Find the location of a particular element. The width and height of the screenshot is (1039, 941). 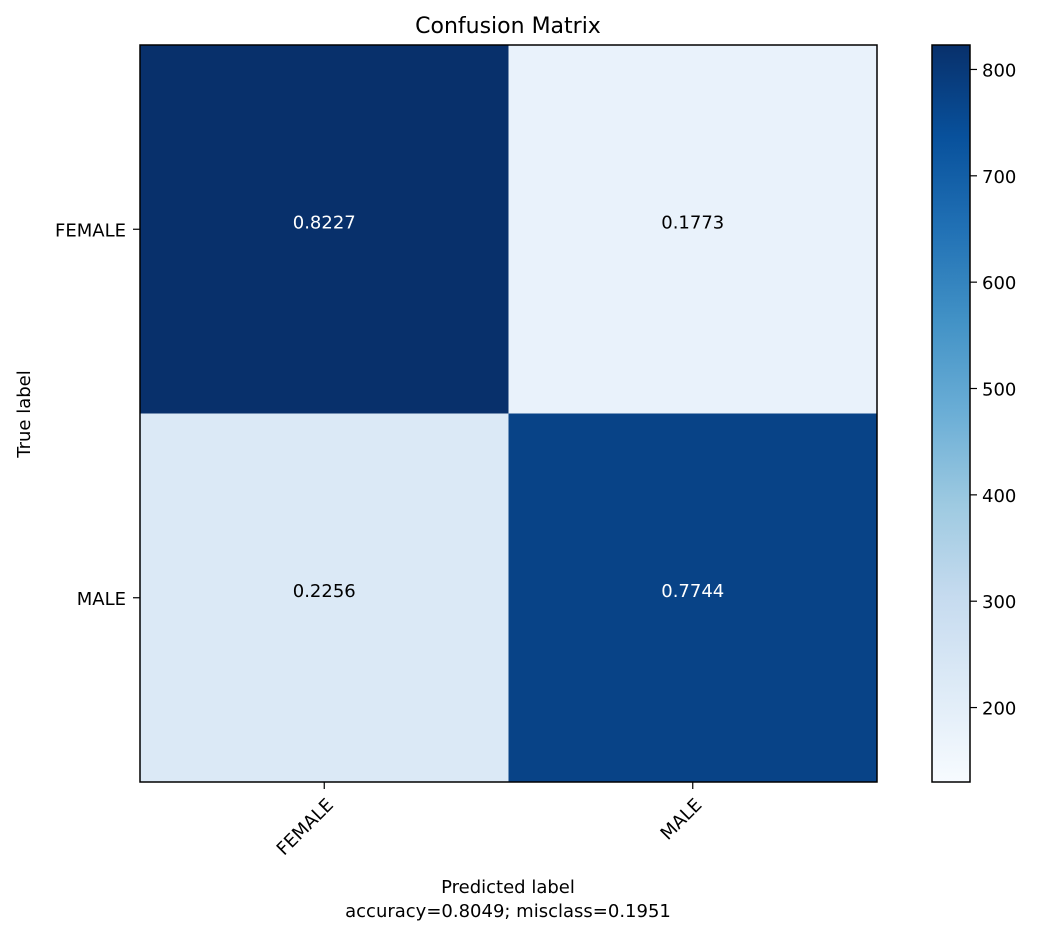

y-axis-label: True label is located at coordinates (24, 414).